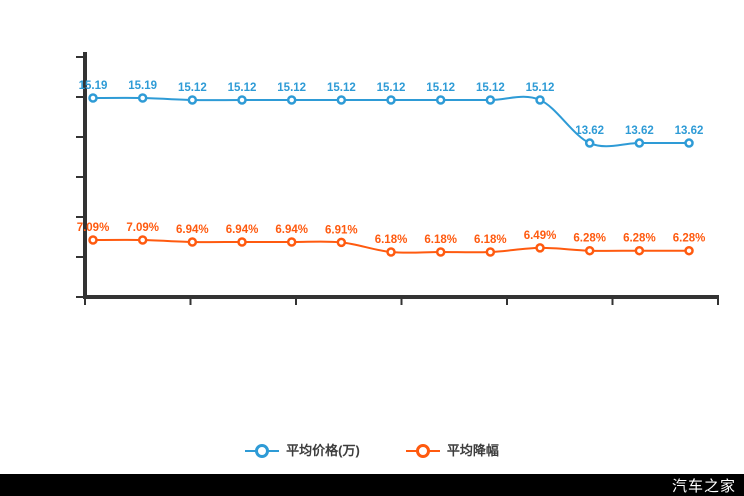 The image size is (744, 496). Describe the element at coordinates (372, 451) in the screenshot. I see `chart-legend: 平均价格(万) 平均降幅` at that location.